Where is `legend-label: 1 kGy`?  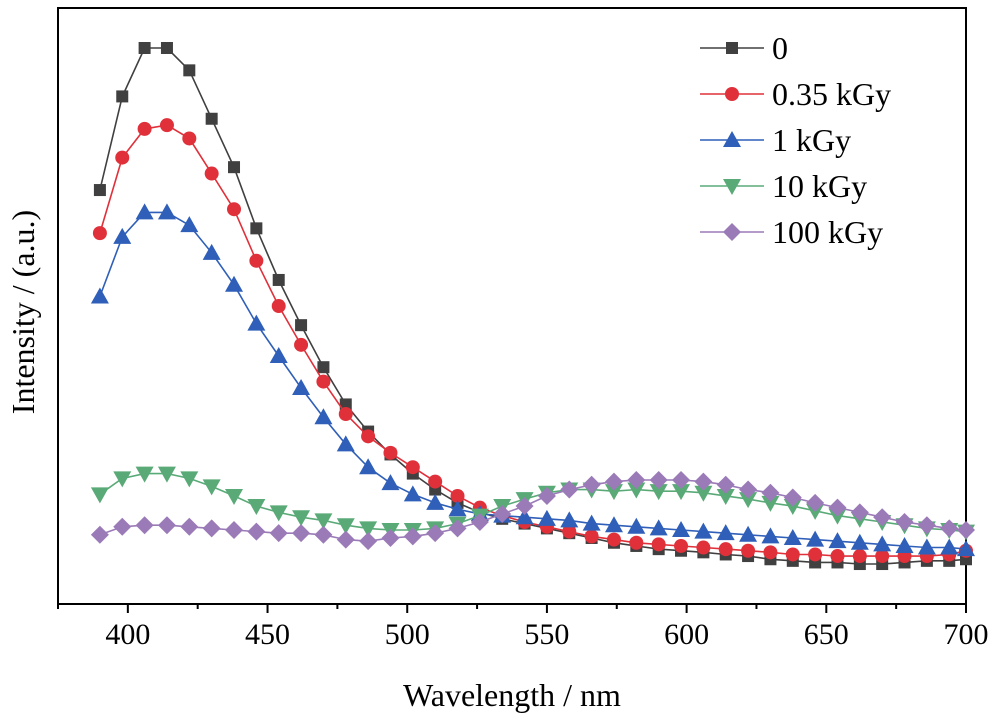
legend-label: 1 kGy is located at coordinates (811, 140).